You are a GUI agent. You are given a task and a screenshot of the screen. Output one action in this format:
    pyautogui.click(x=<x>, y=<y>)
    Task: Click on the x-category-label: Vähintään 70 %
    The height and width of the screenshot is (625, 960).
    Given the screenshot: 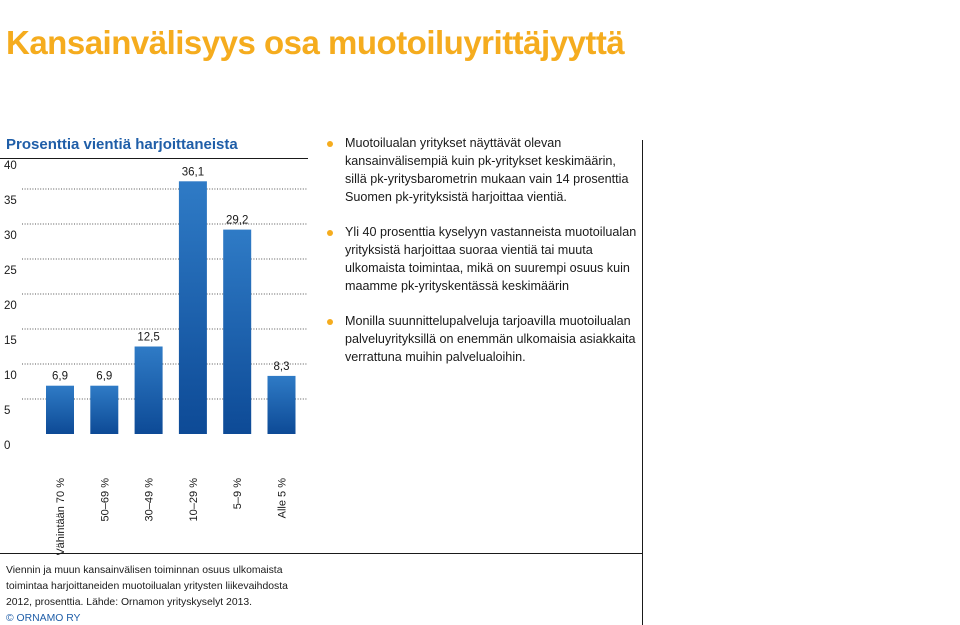 What is the action you would take?
    pyautogui.click(x=61, y=516)
    